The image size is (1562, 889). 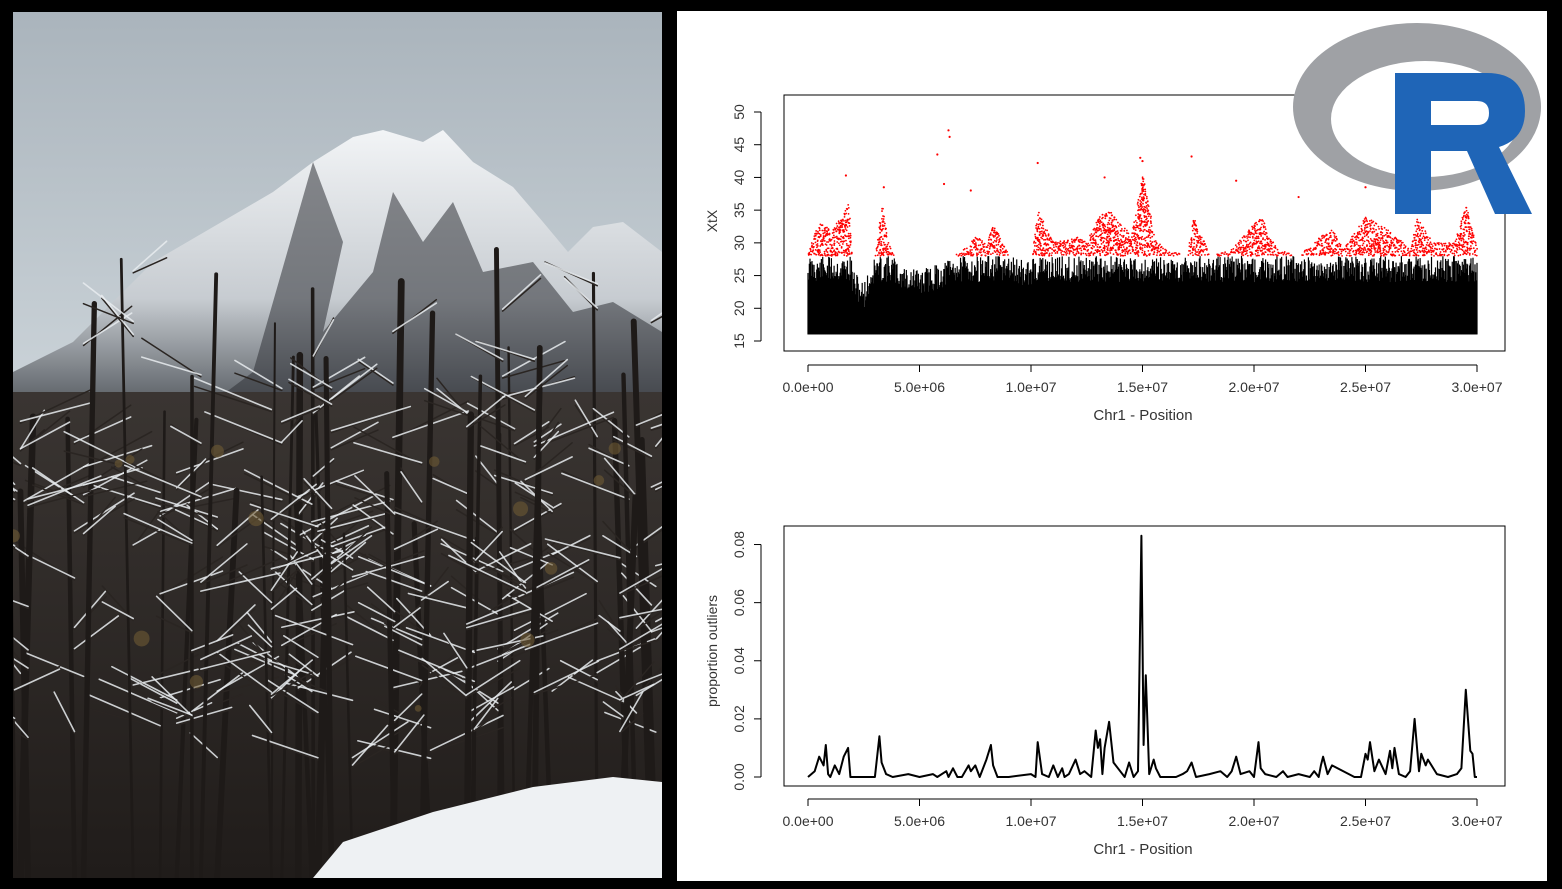 I want to click on x-tick-label: 2.5e+07, so click(x=1365, y=387).